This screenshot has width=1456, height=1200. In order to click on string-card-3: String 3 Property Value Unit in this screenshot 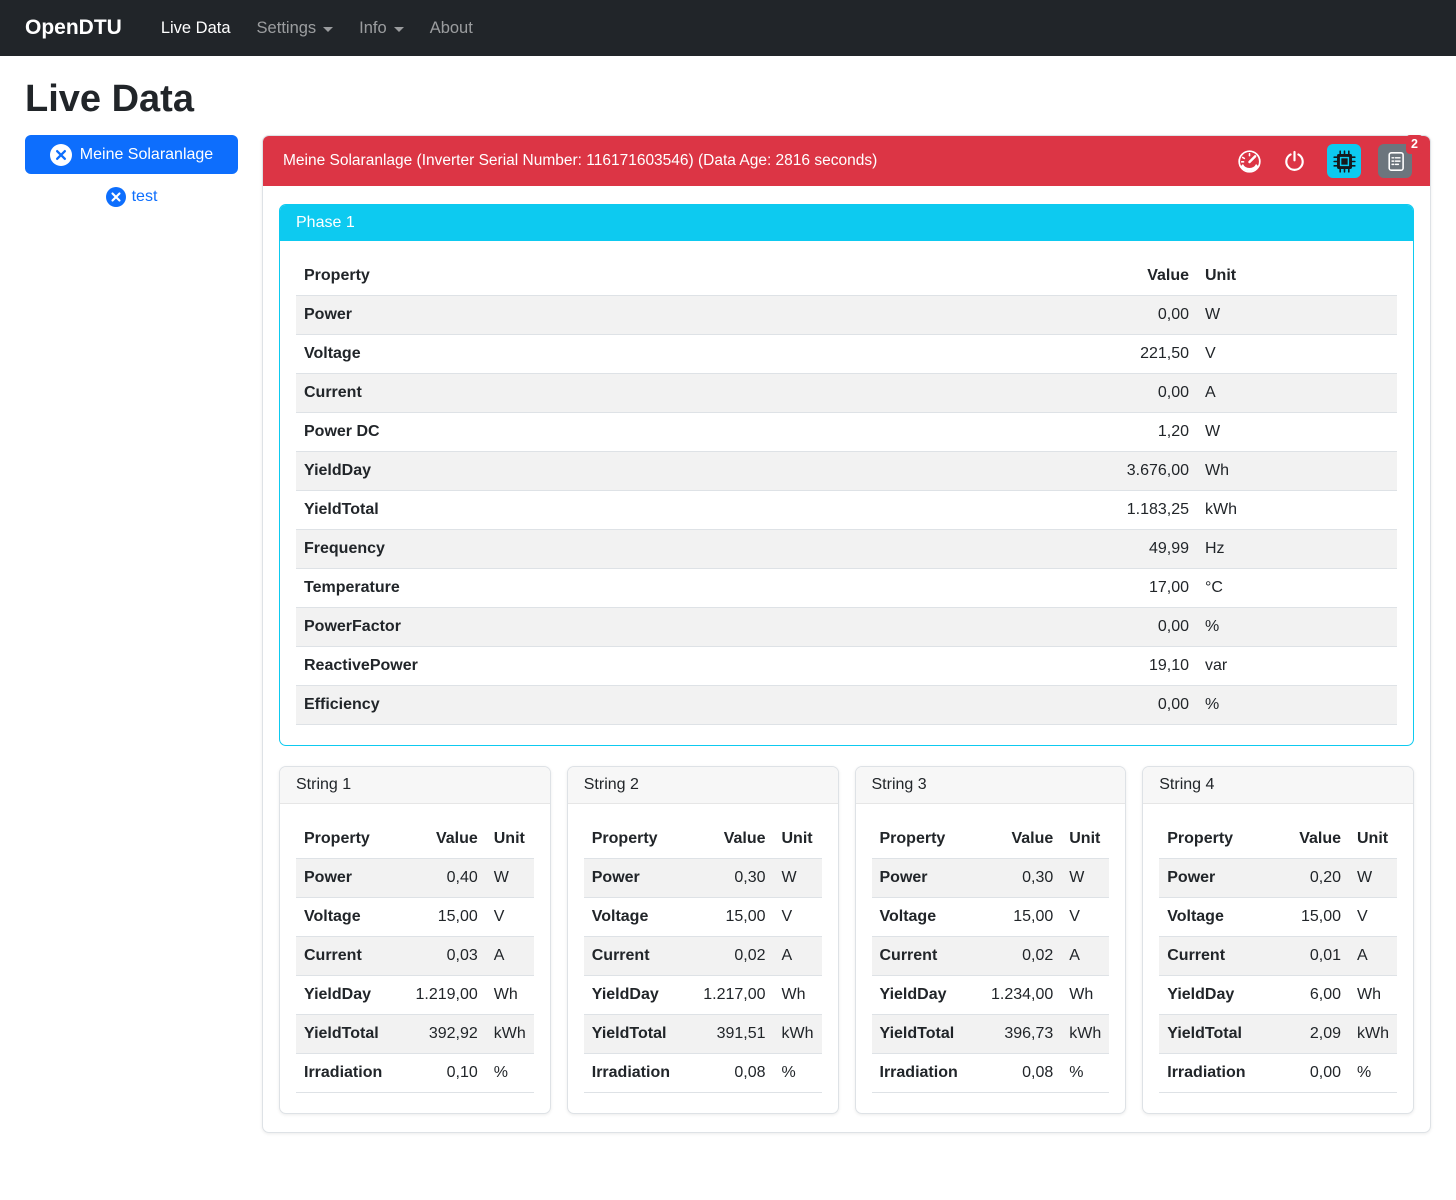, I will do `click(990, 940)`.